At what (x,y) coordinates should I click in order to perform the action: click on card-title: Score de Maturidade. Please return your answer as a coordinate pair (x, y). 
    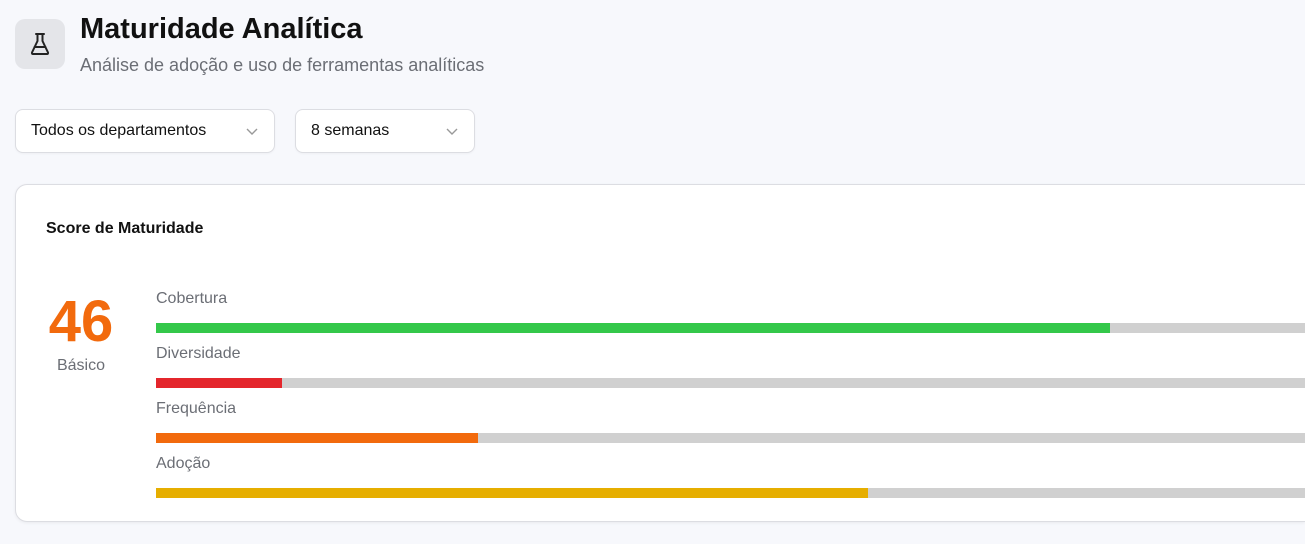
    Looking at the image, I should click on (125, 228).